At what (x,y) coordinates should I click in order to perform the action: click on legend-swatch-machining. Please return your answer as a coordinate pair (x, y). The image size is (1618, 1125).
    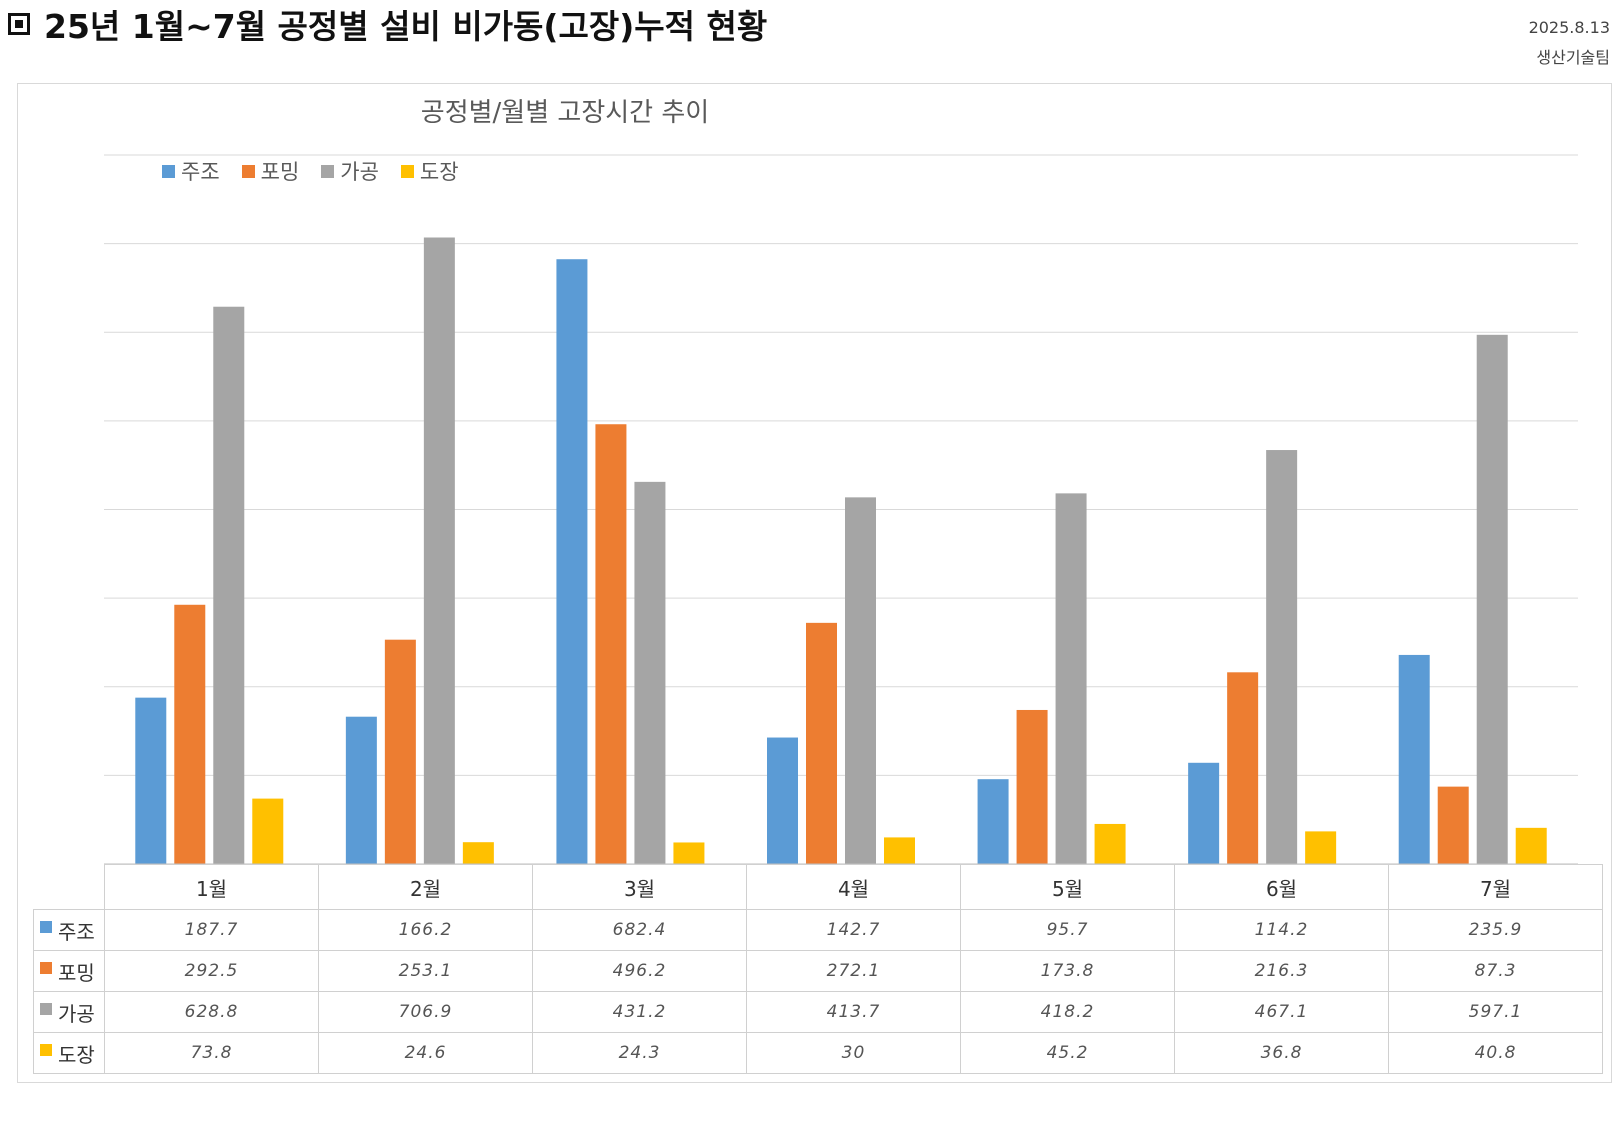
    Looking at the image, I should click on (328, 171).